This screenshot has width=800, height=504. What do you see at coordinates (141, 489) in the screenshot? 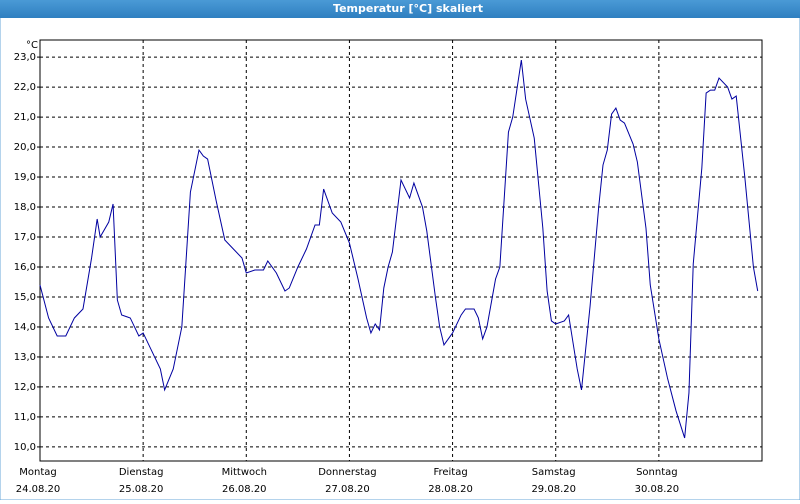
I see `x-tick-date: 25.08.20` at bounding box center [141, 489].